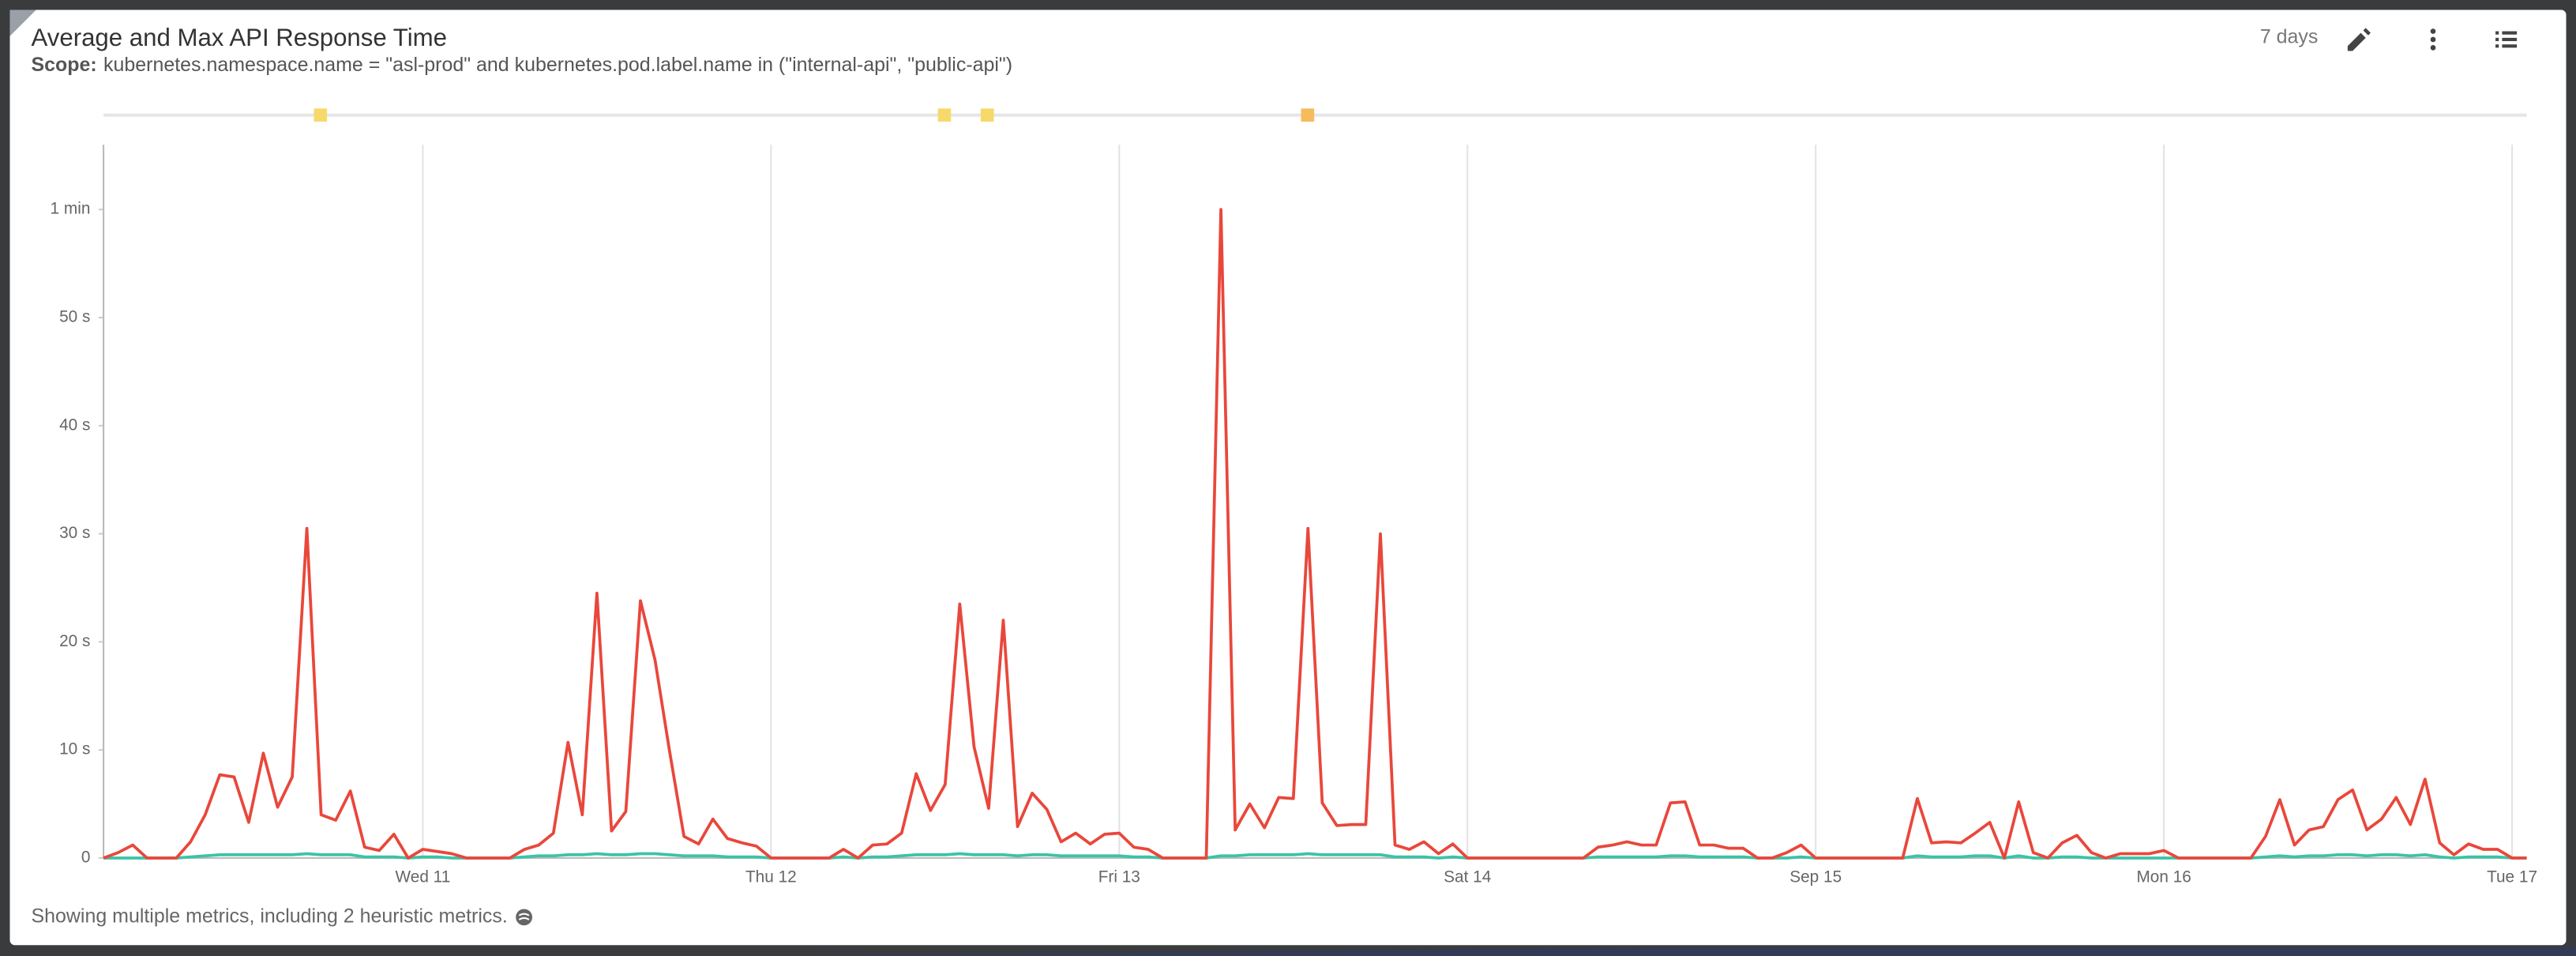 This screenshot has width=2576, height=956. Describe the element at coordinates (2359, 39) in the screenshot. I see `edit-icon` at that location.